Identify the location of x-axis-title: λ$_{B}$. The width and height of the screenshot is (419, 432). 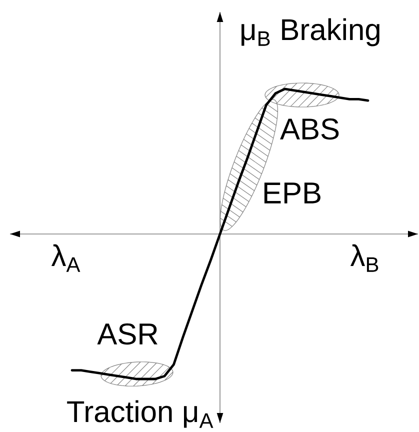
(364, 258).